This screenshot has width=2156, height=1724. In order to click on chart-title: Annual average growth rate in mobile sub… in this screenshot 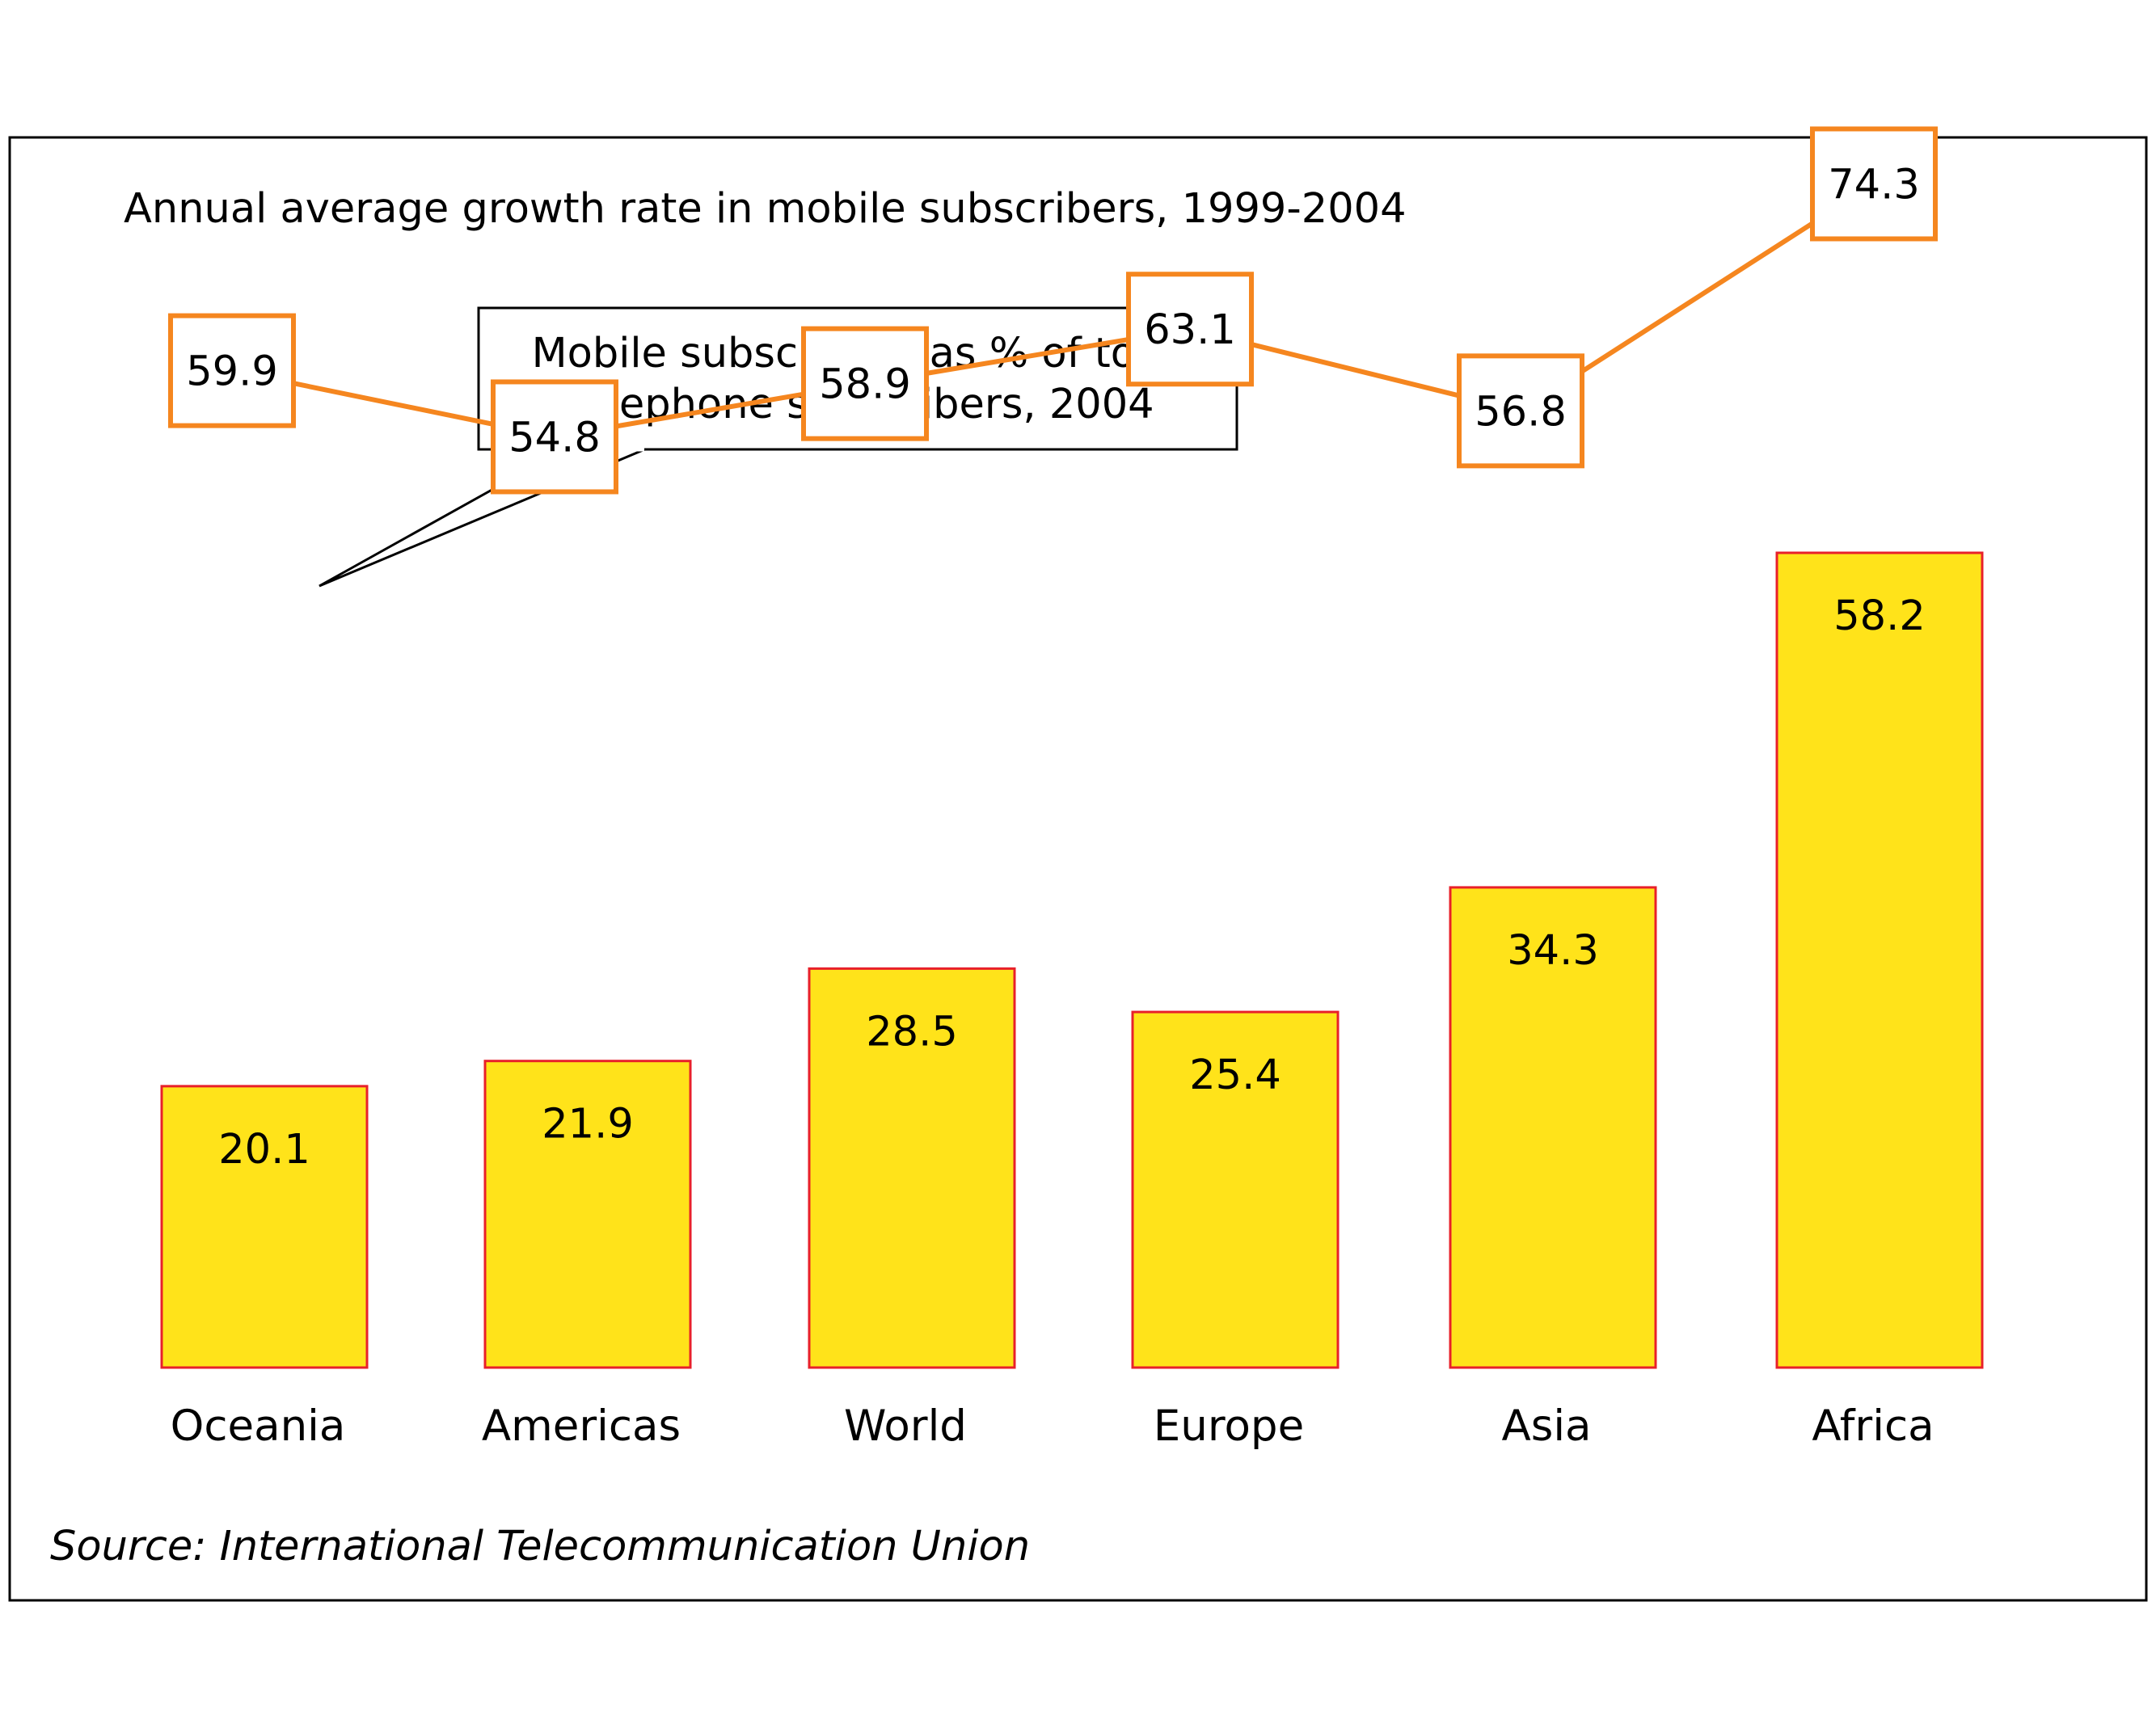, I will do `click(766, 209)`.